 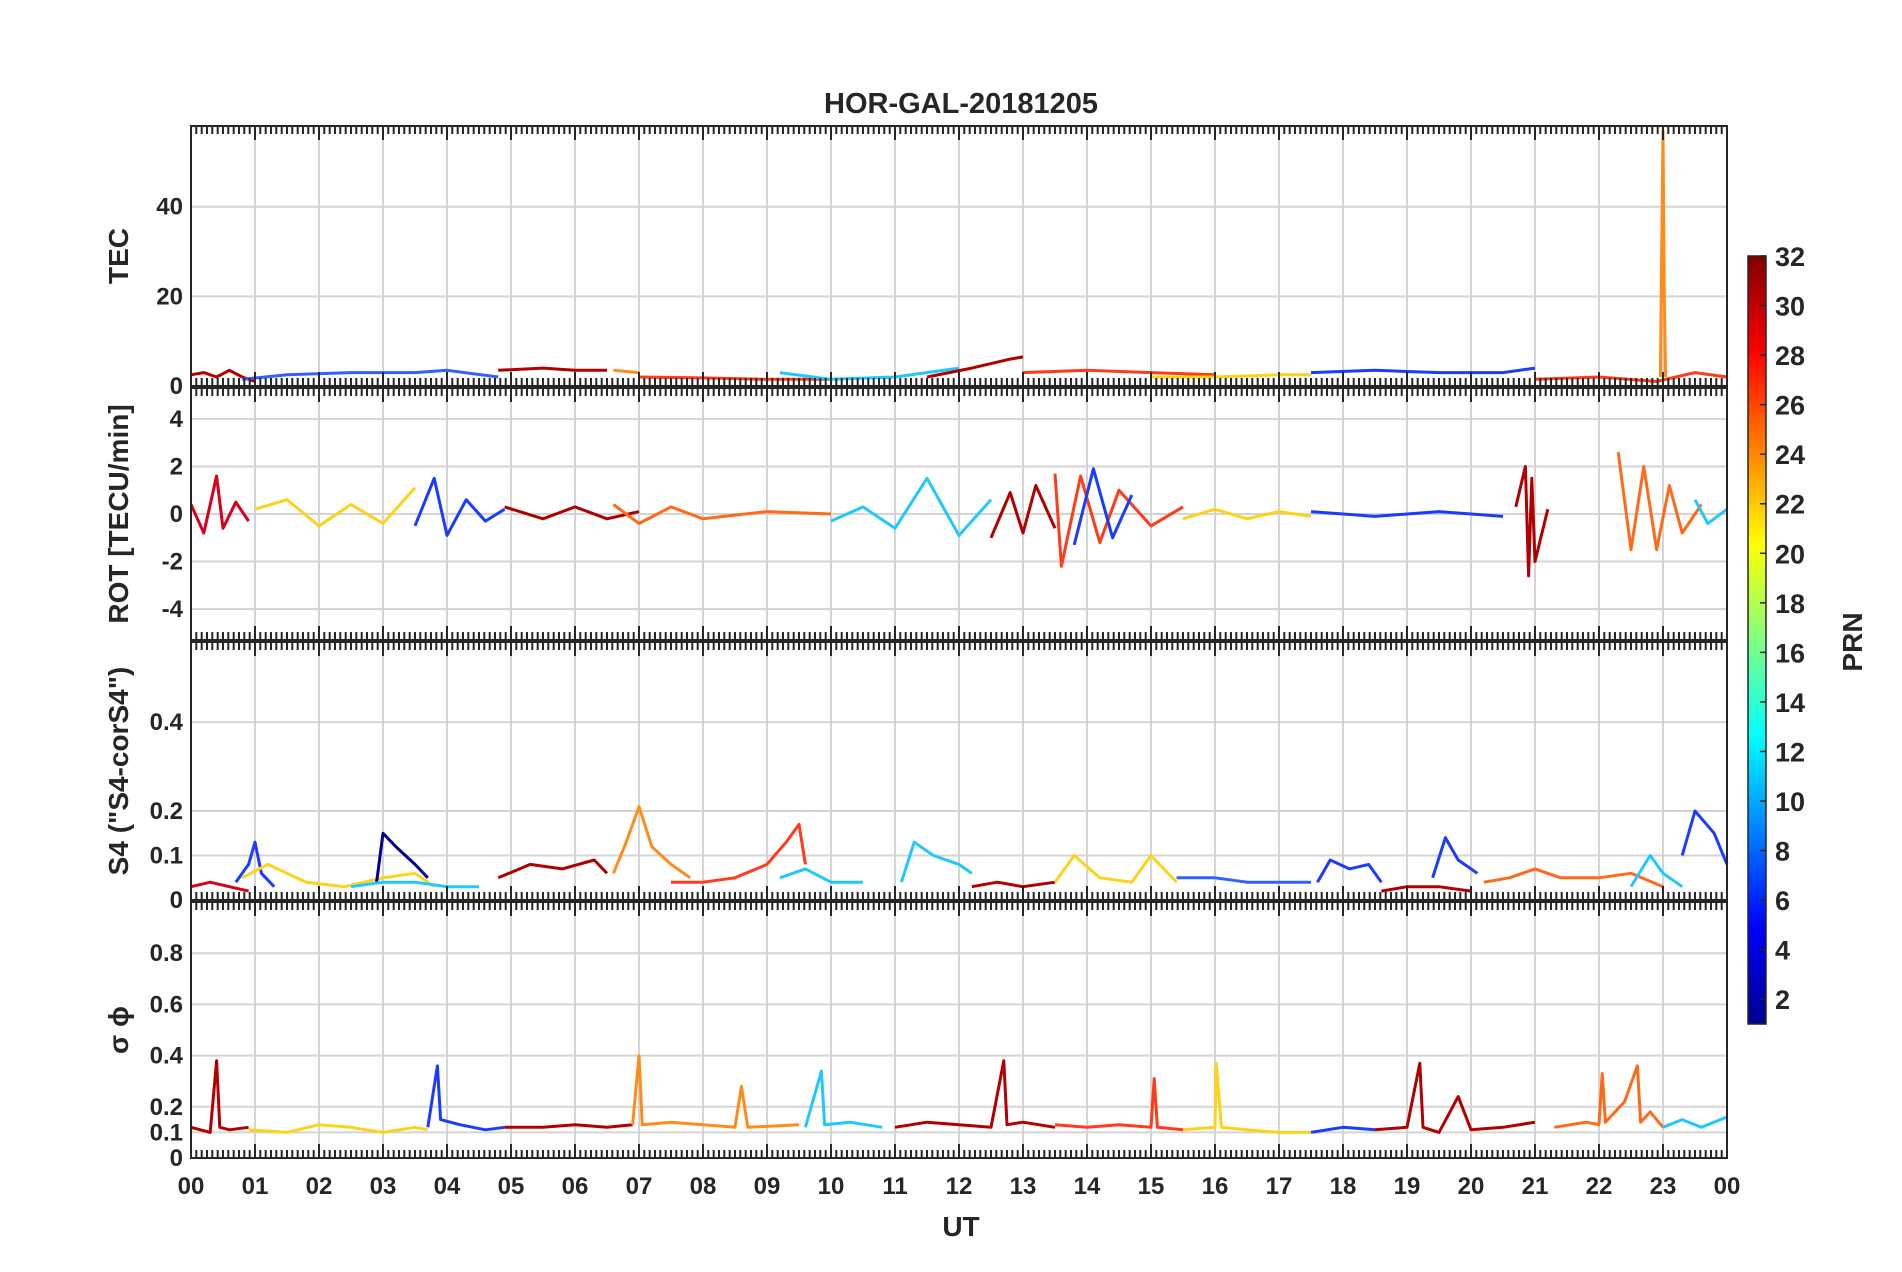 What do you see at coordinates (575, 1186) in the screenshot?
I see `x-tick-label: 06` at bounding box center [575, 1186].